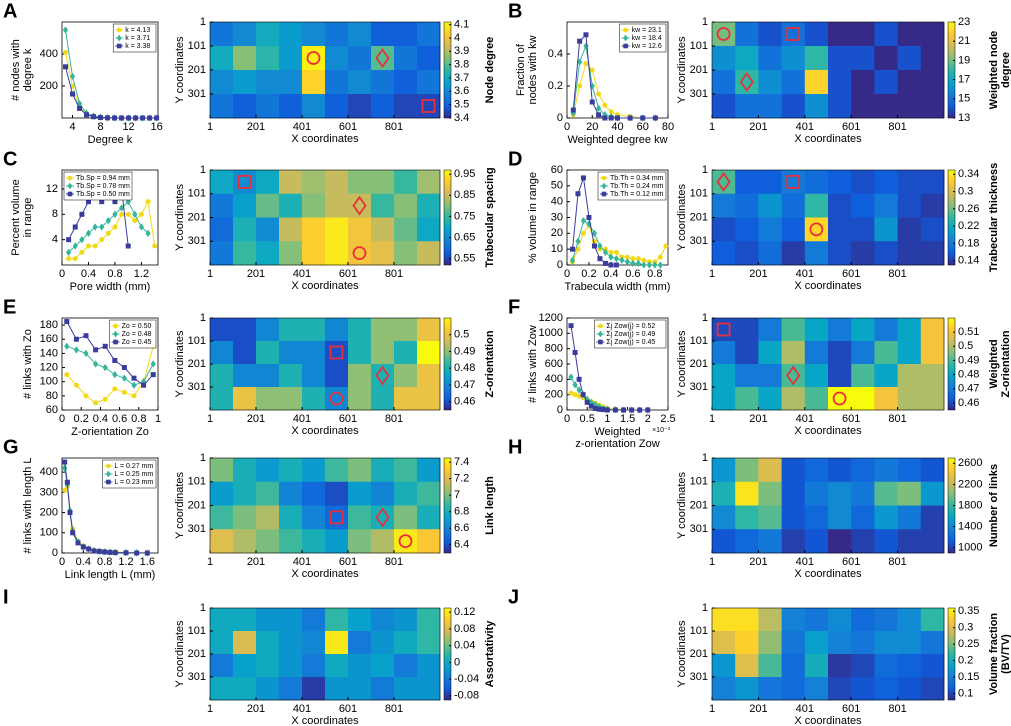 The image size is (1011, 726). What do you see at coordinates (28, 506) in the screenshot?
I see `y-axis-label: # links with length L` at bounding box center [28, 506].